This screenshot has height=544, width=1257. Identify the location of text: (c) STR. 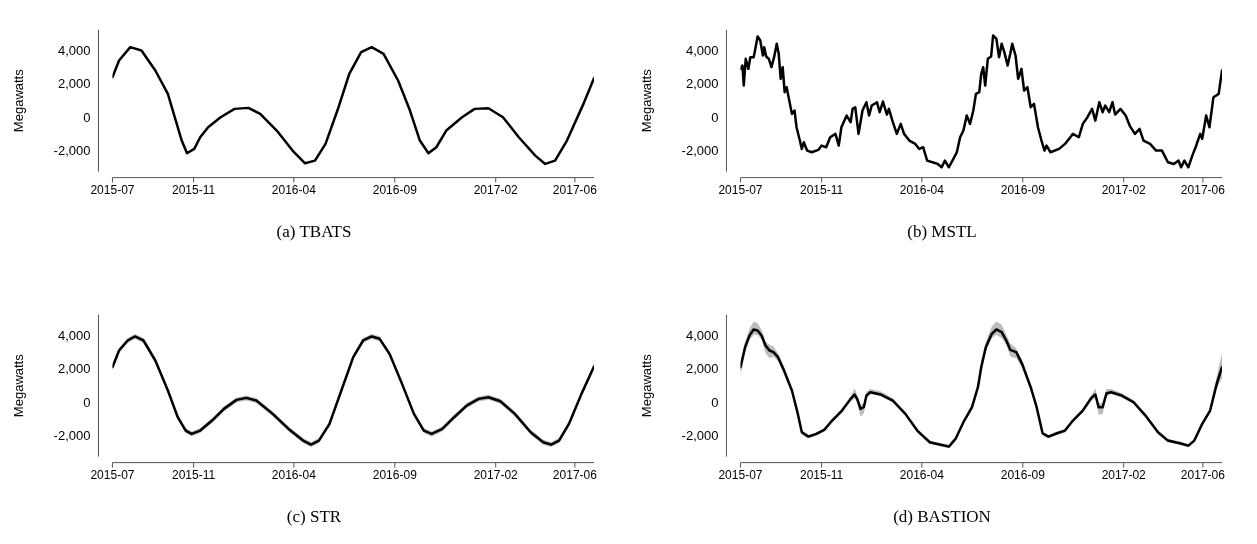
(314, 517).